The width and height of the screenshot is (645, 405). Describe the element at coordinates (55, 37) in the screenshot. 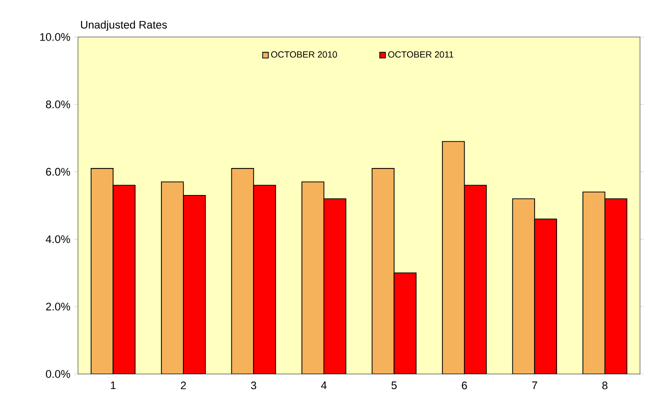

I see `y-tick-label: 10.0%` at that location.